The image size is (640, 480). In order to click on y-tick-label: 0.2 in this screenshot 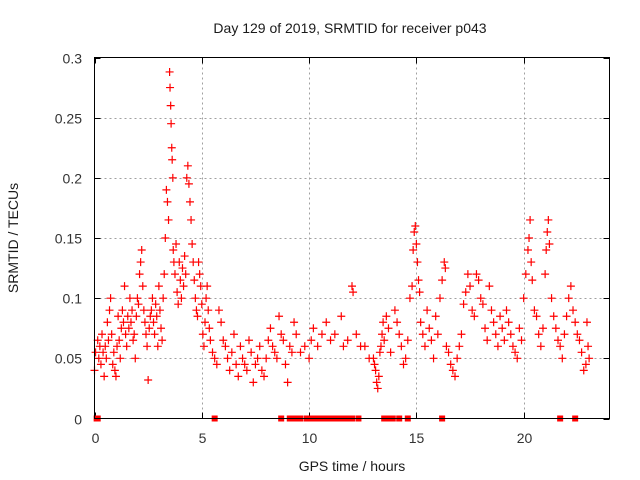, I will do `click(73, 179)`.